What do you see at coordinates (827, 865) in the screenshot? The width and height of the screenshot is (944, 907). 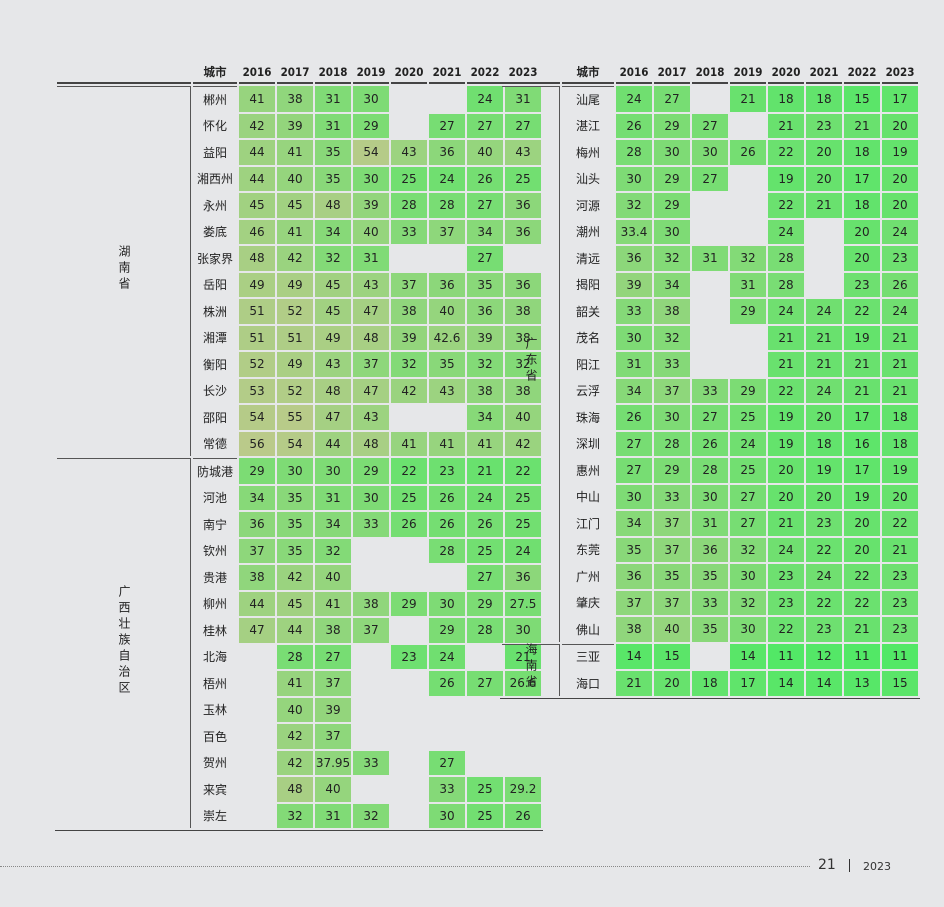 I see `page-number: 21` at bounding box center [827, 865].